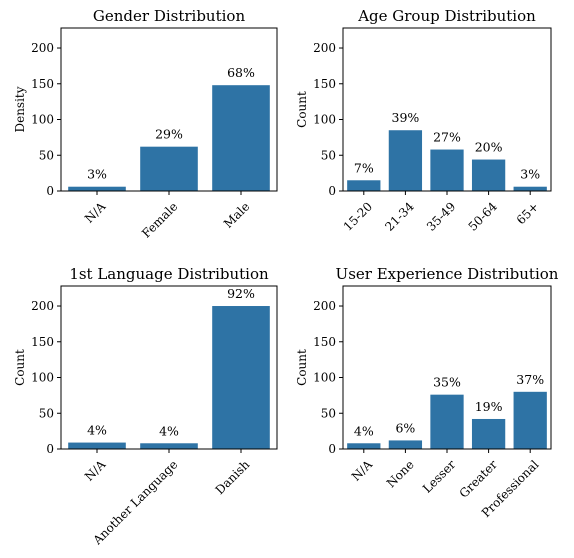 The width and height of the screenshot is (574, 558). I want to click on chart-title: 1st Language Distribution, so click(169, 274).